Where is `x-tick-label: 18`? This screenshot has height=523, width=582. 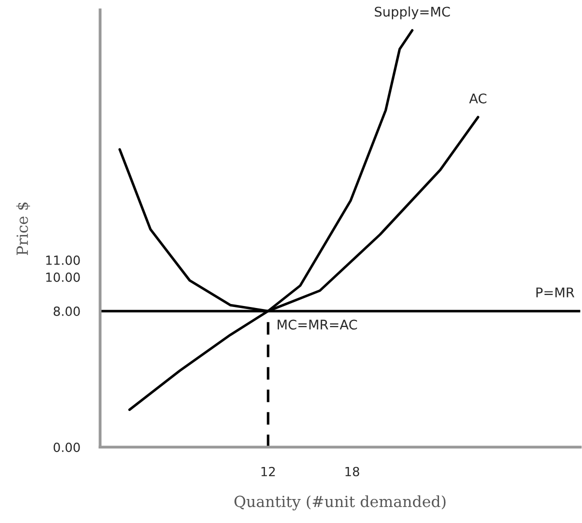
x-tick-label: 18 is located at coordinates (353, 471).